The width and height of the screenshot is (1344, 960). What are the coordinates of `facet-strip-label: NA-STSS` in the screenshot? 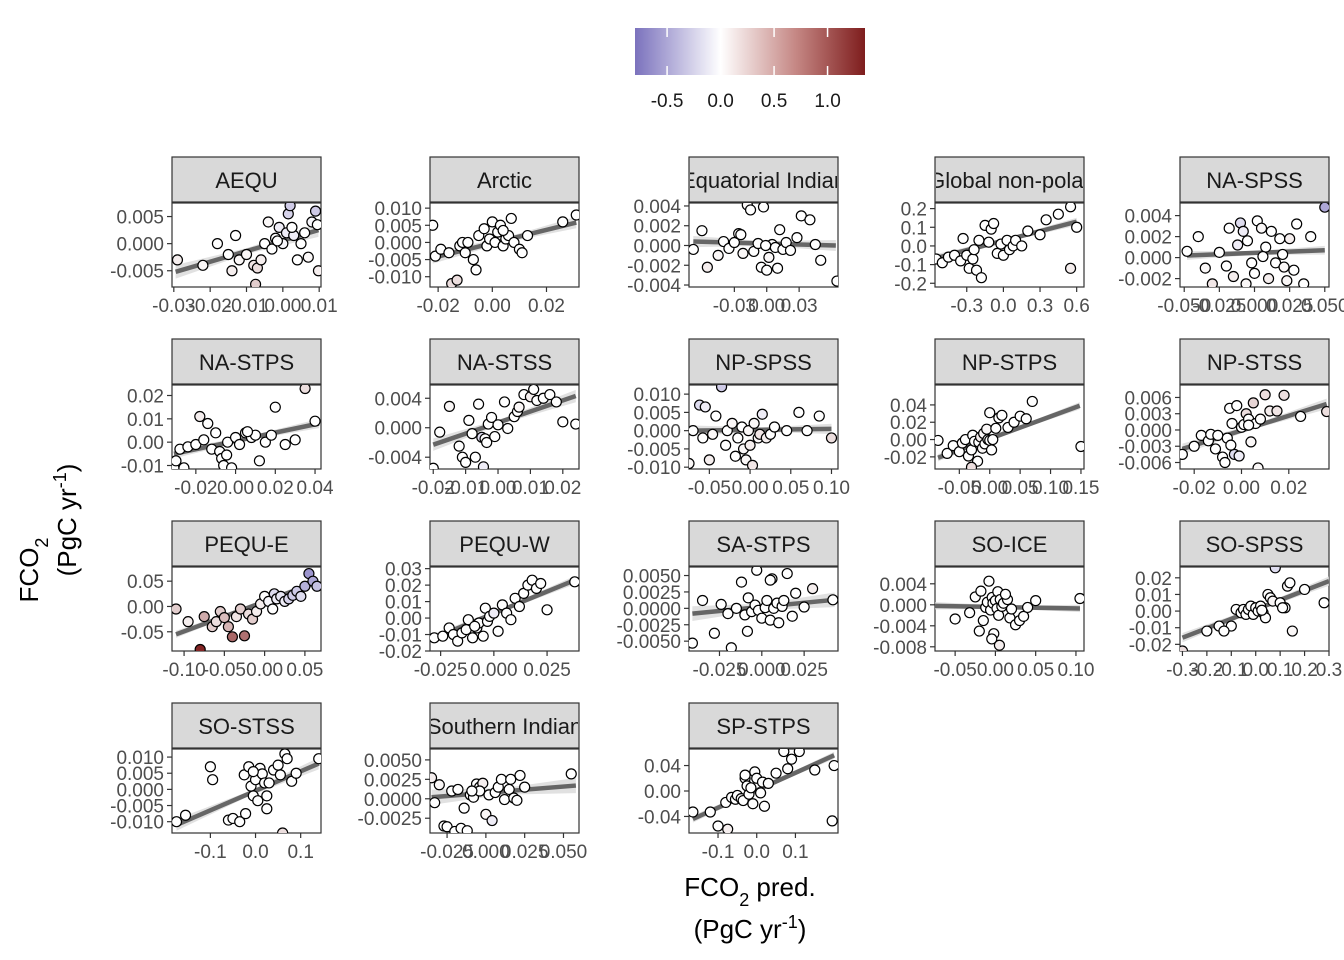 It's located at (504, 362).